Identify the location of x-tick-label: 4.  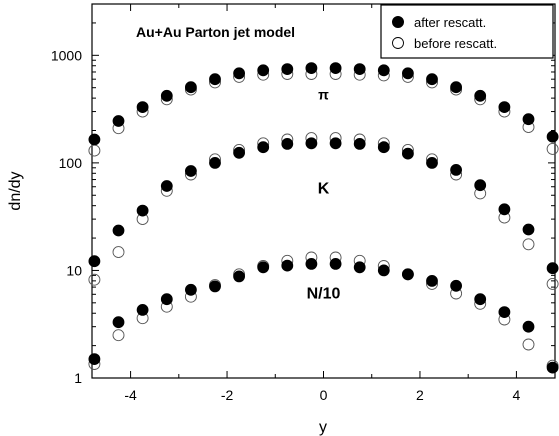
(517, 395).